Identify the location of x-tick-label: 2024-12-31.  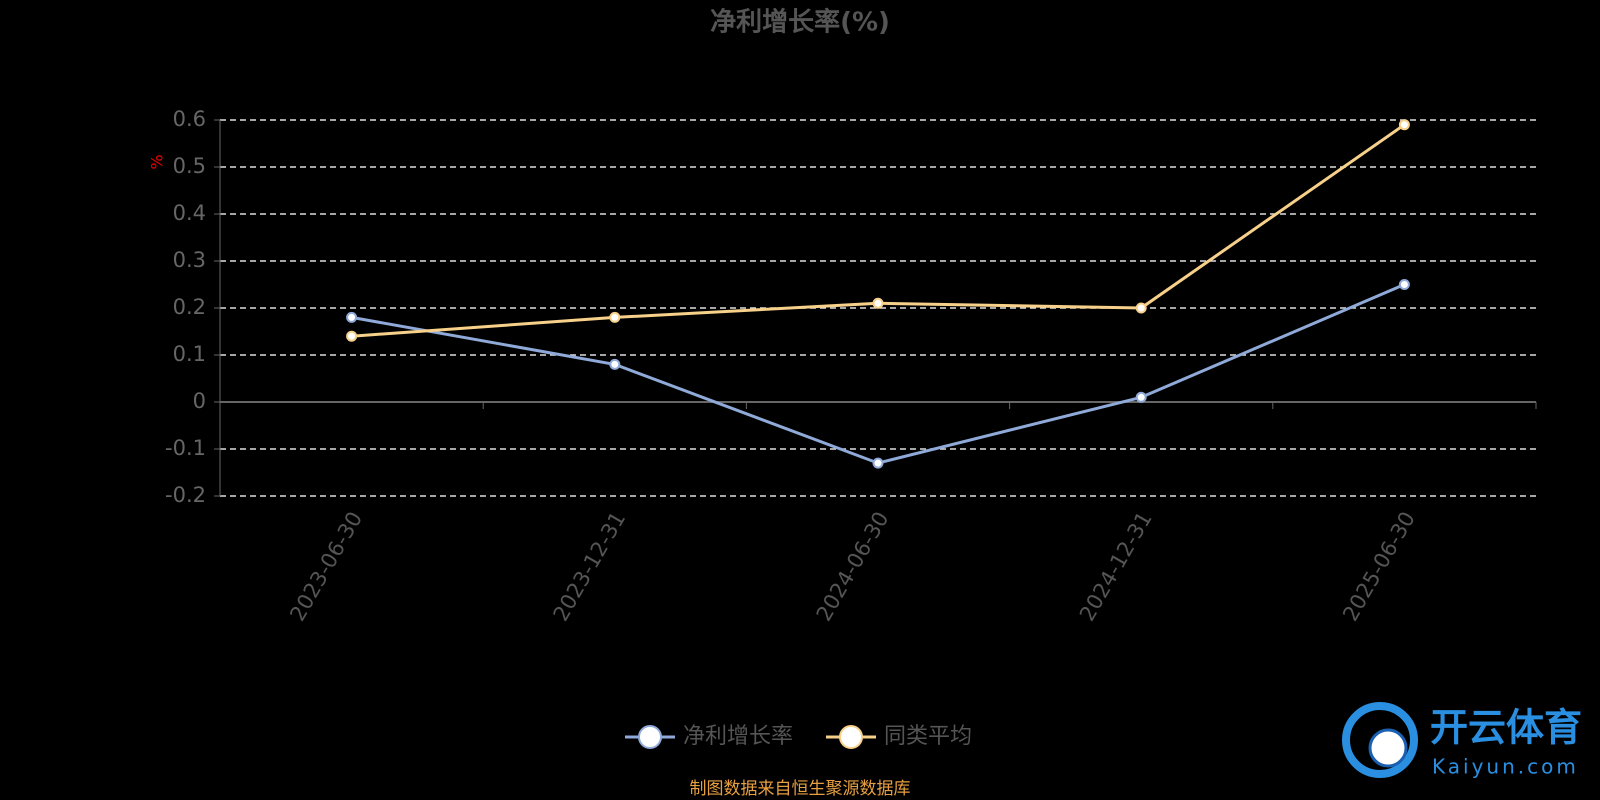
(1116, 567).